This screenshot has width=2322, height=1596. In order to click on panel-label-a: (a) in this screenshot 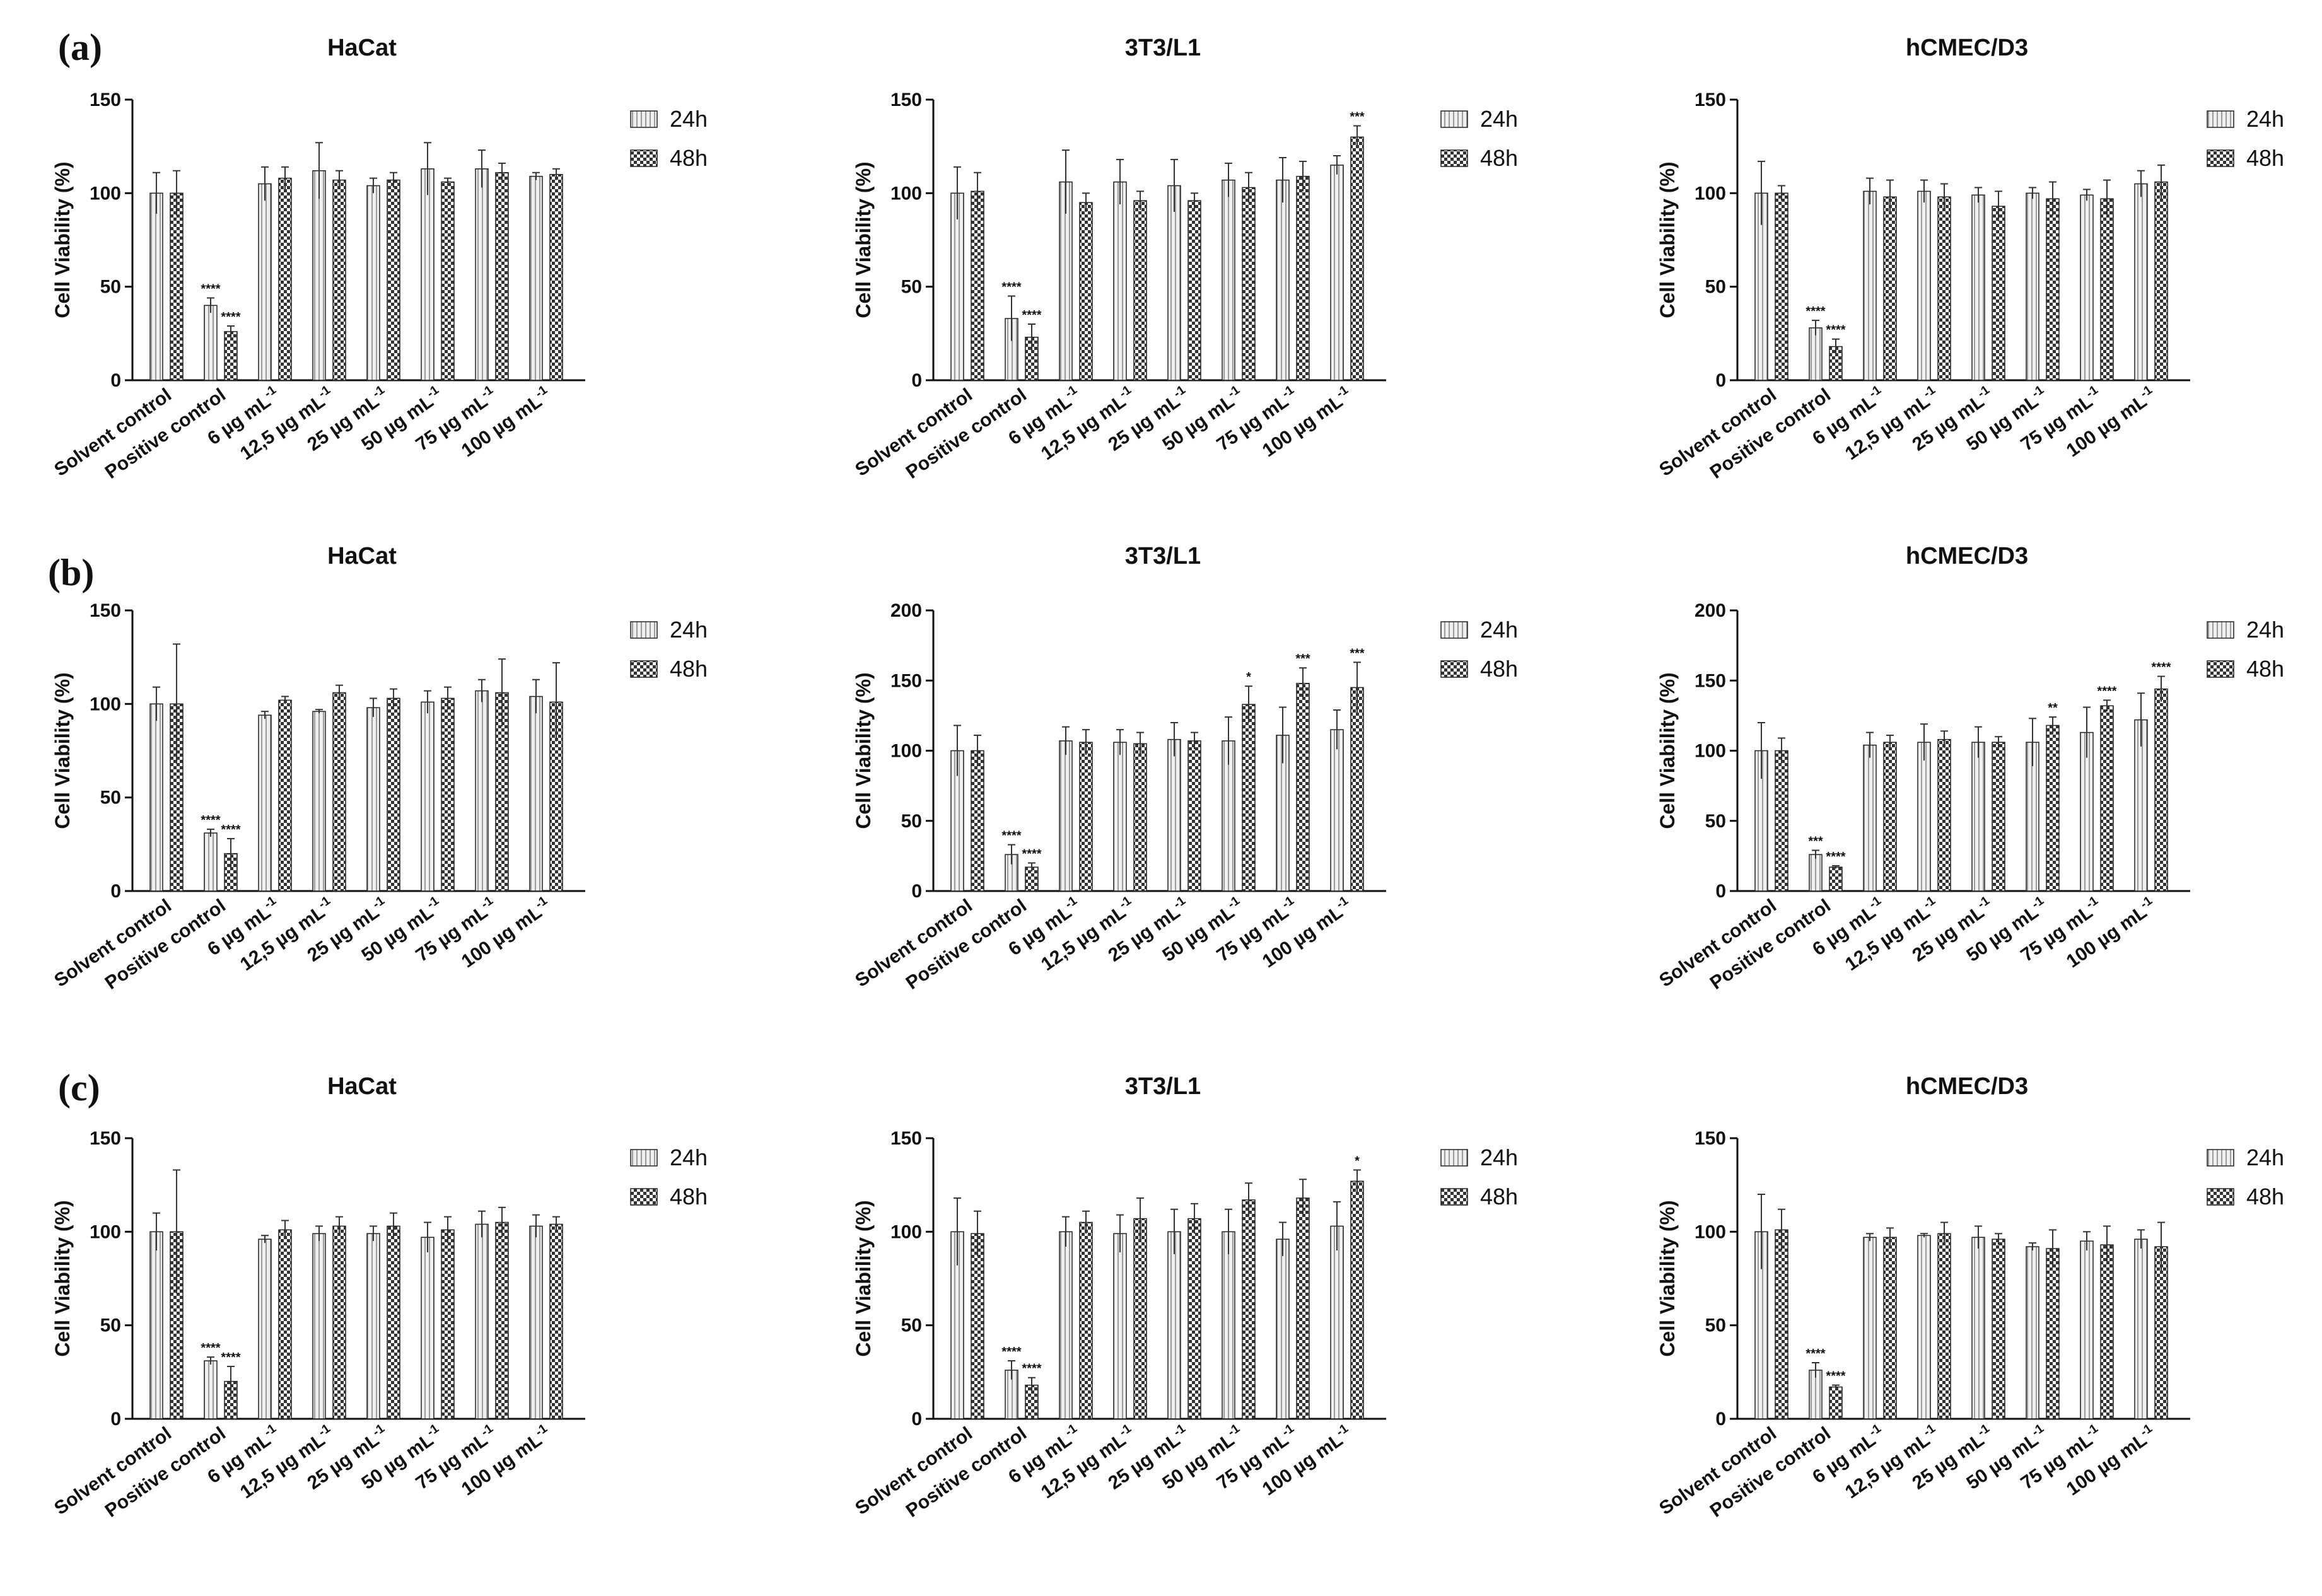, I will do `click(80, 47)`.